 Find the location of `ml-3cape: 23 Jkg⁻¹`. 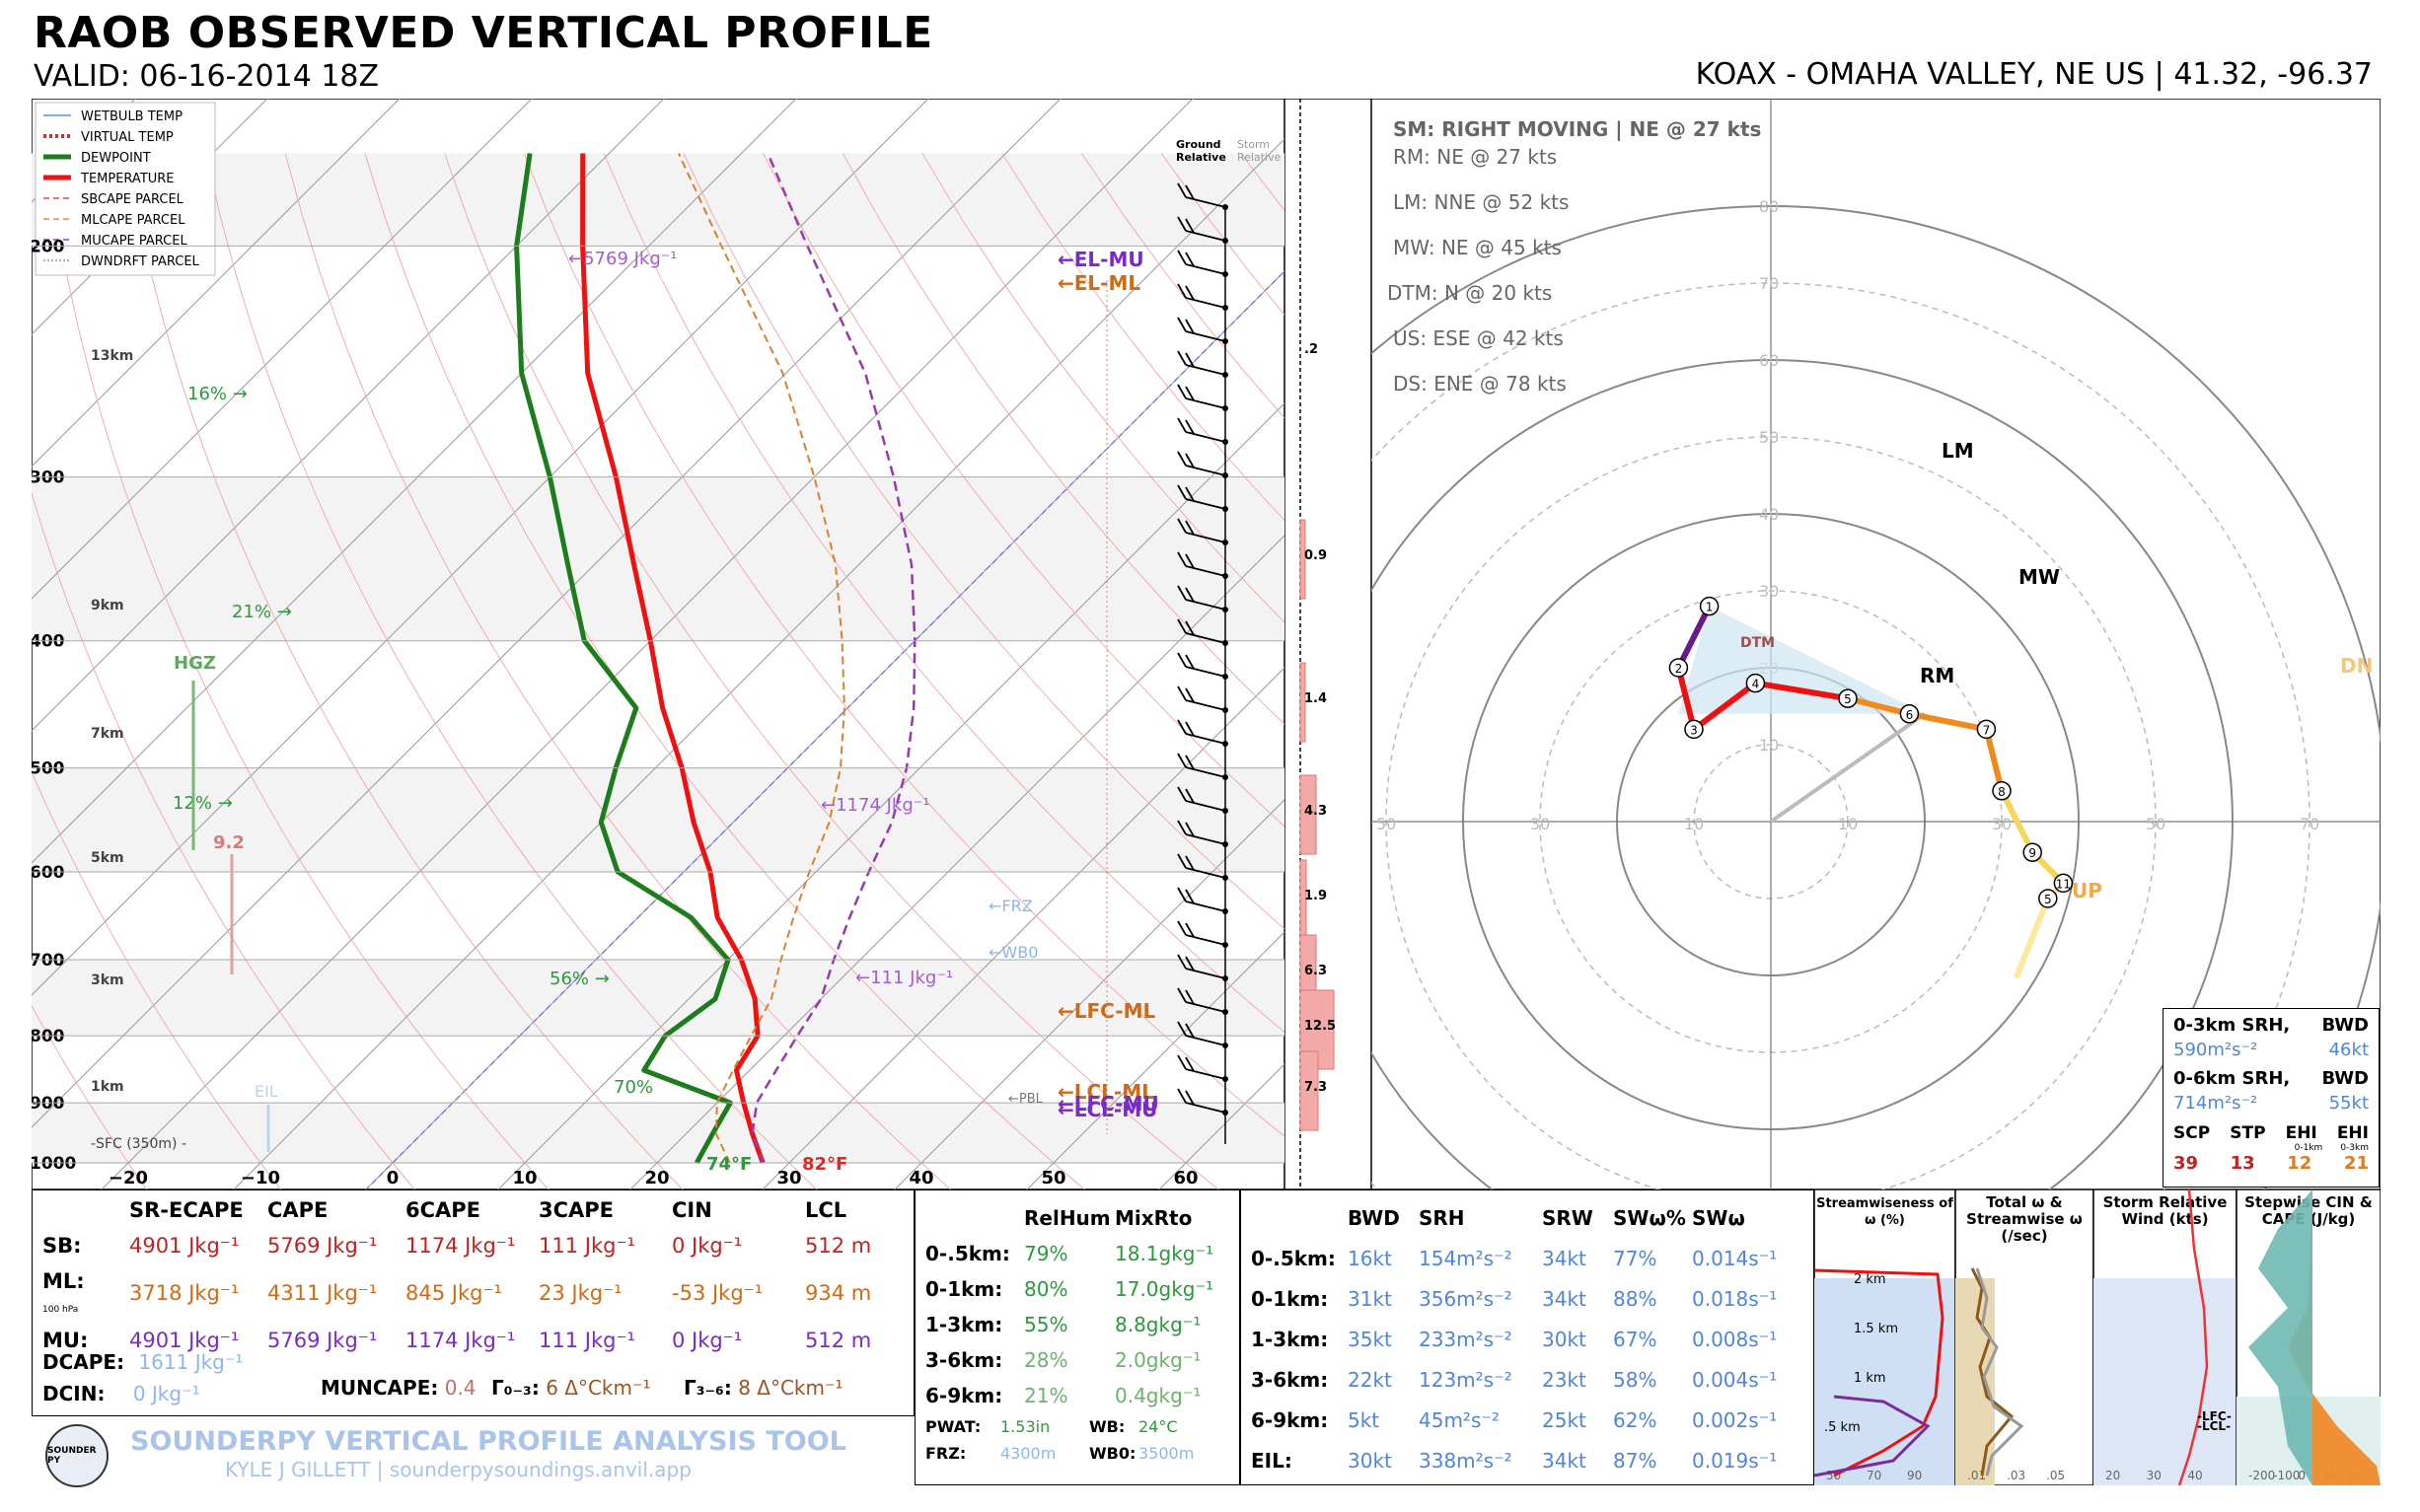

ml-3cape: 23 Jkg⁻¹ is located at coordinates (581, 1293).